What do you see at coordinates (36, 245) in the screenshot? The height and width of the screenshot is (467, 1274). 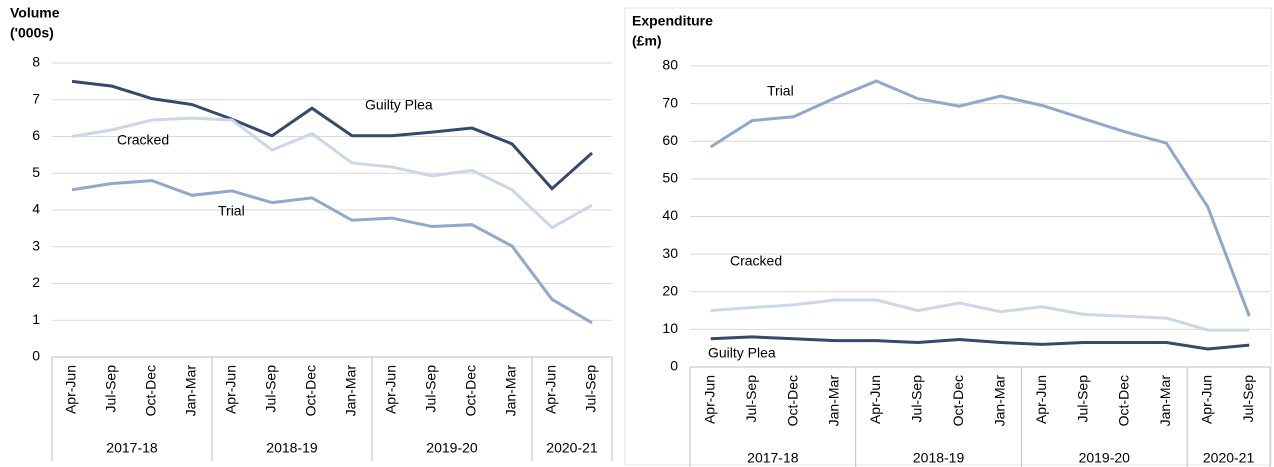 I see `y-tick-label: 3` at bounding box center [36, 245].